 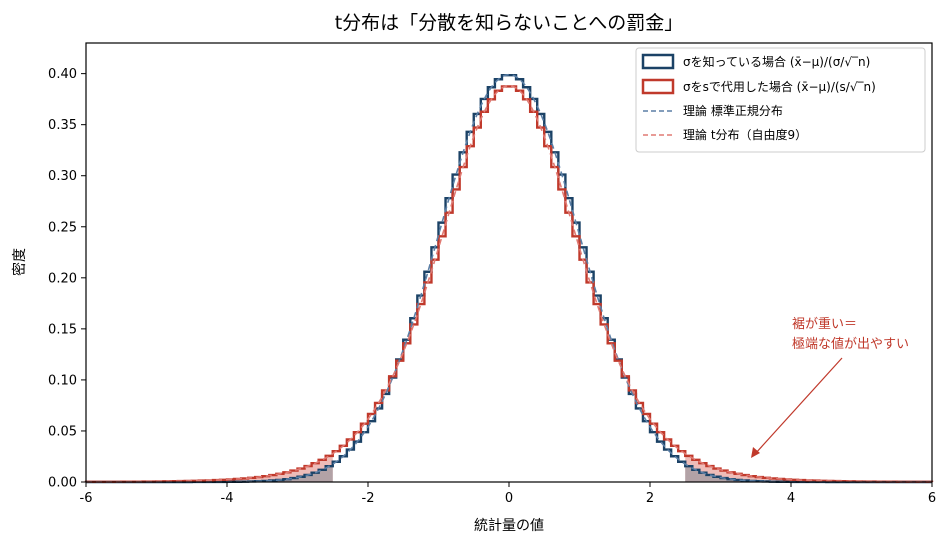 What do you see at coordinates (745, 134) in the screenshot?
I see `legend-label-t-curve: 理論 t分布（自由度9）` at bounding box center [745, 134].